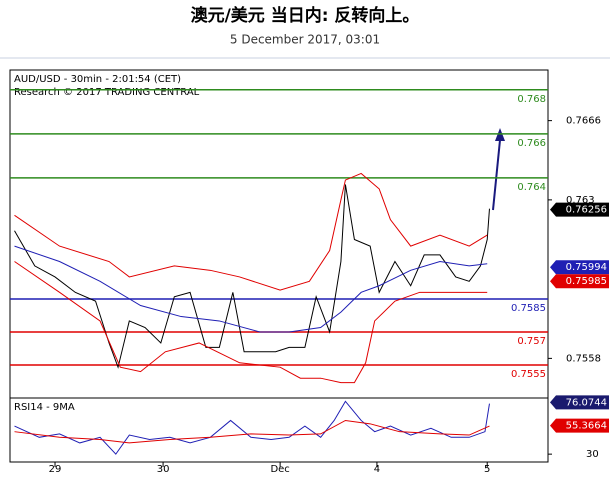  I want to click on x-tick-label: 4, so click(377, 469).